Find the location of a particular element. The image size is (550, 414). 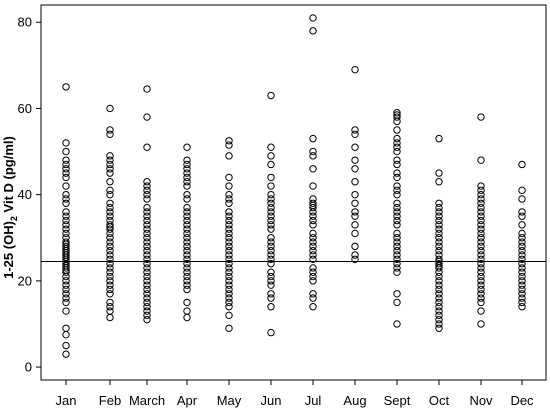

x-tick-label: Jul is located at coordinates (313, 400).